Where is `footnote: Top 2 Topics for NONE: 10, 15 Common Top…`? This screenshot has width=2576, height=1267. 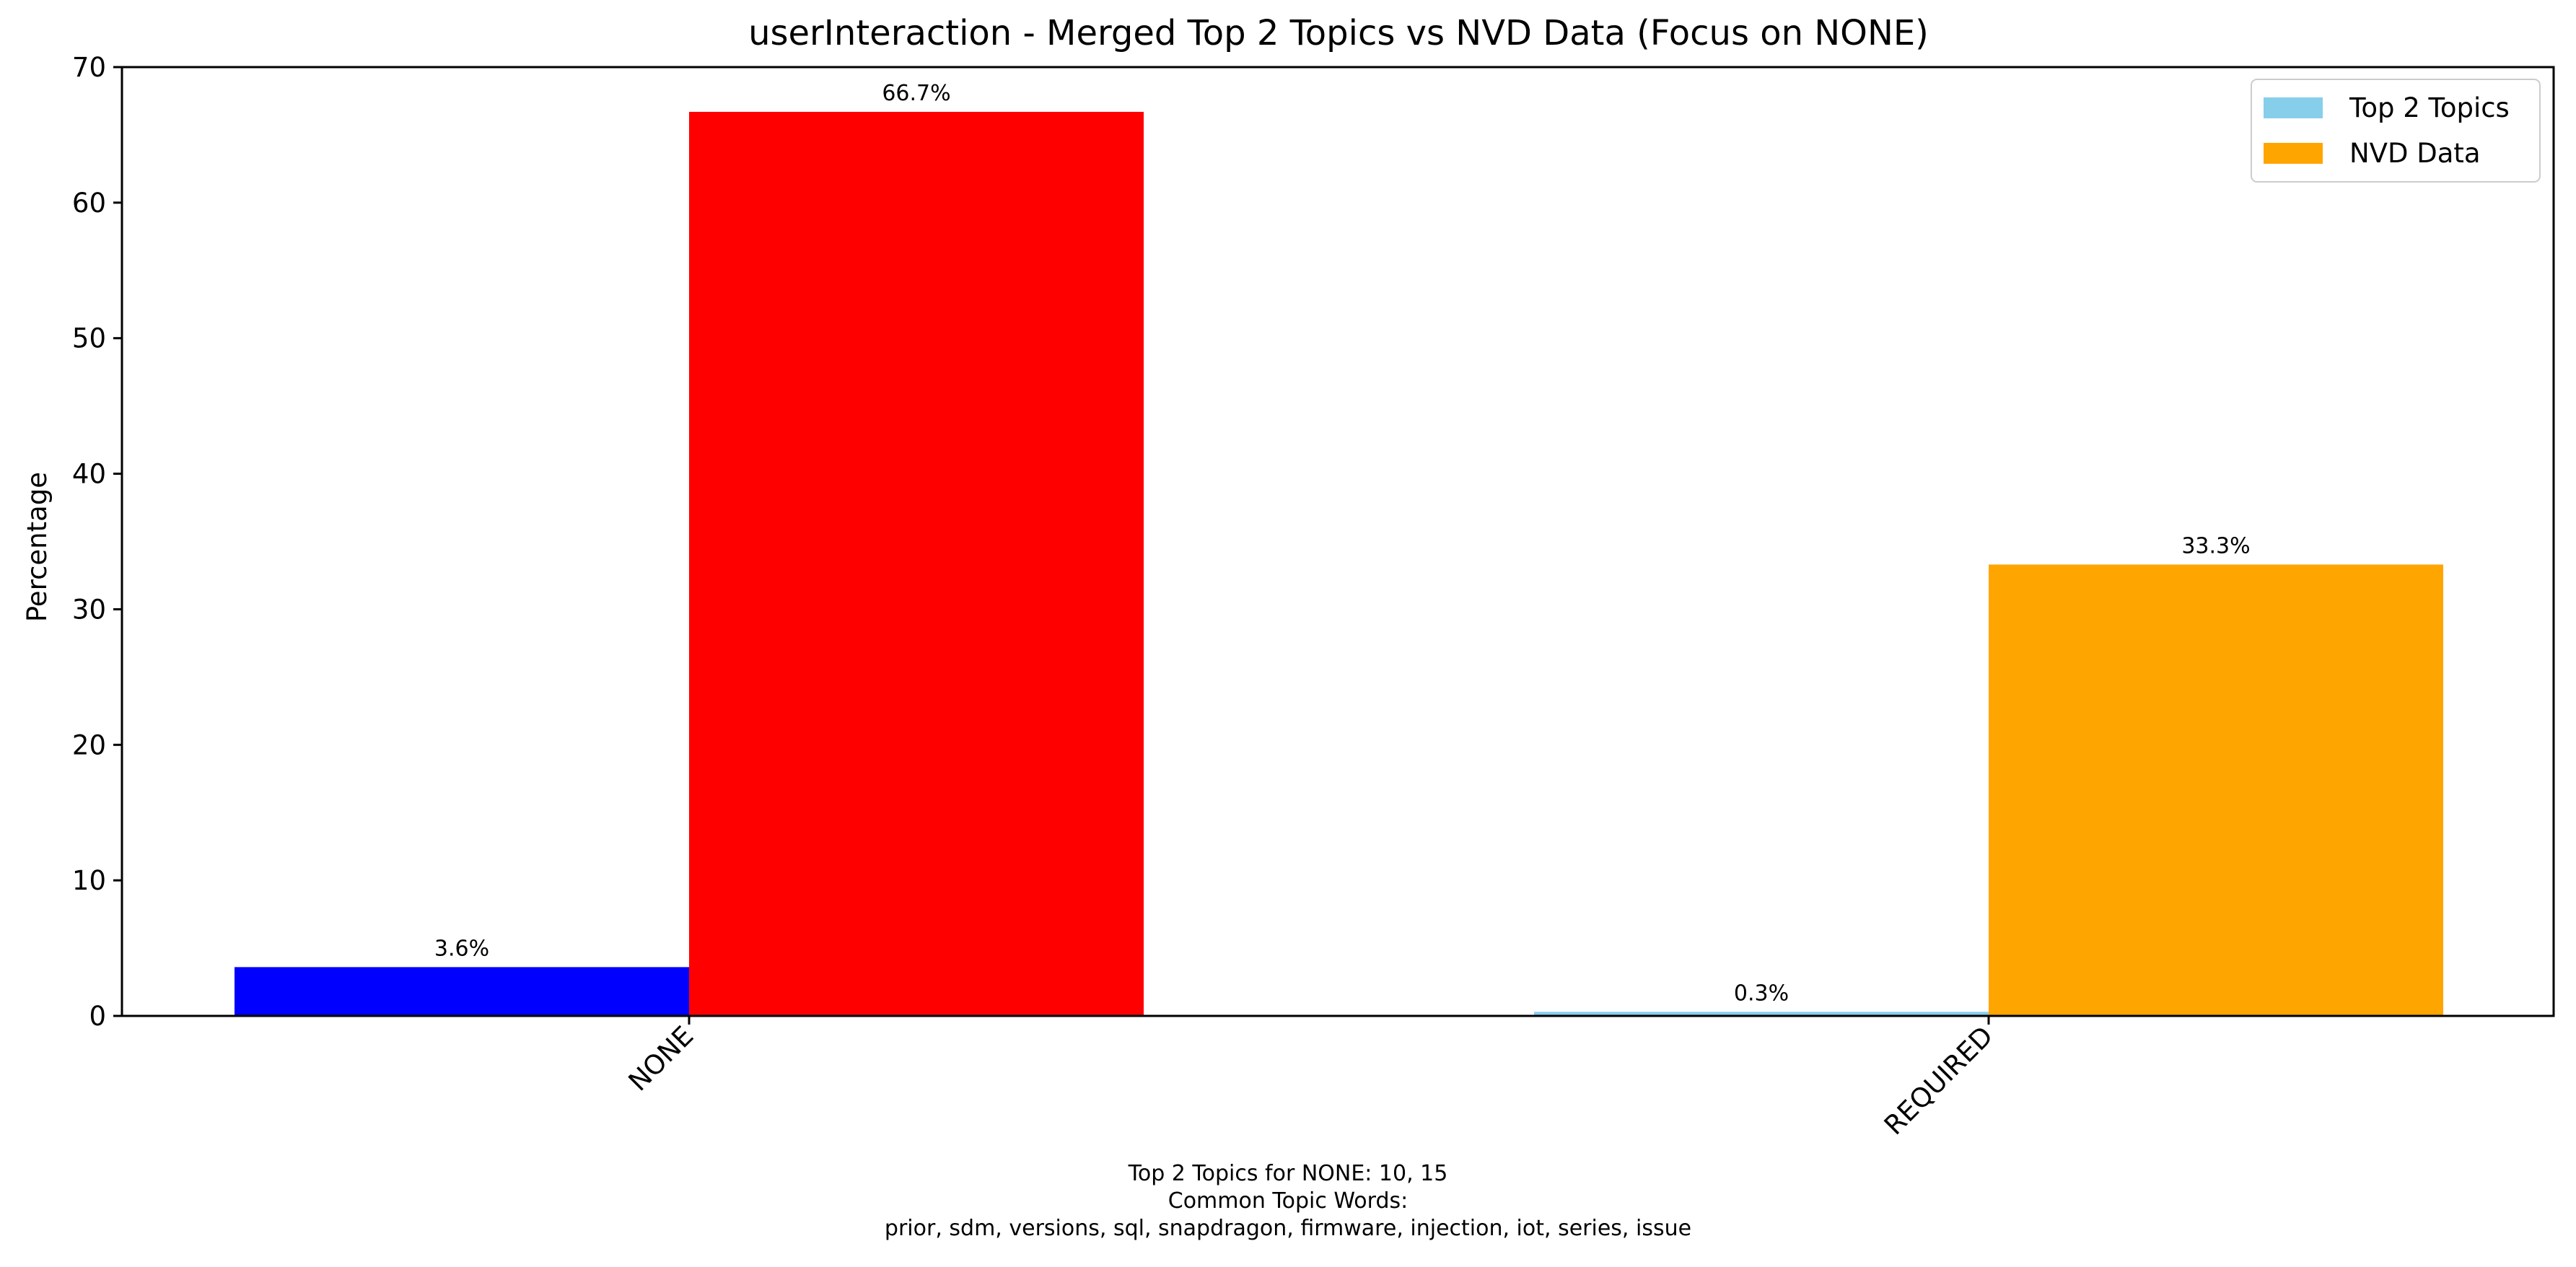
footnote: Top 2 Topics for NONE: 10, 15 Common Top… is located at coordinates (1288, 1201).